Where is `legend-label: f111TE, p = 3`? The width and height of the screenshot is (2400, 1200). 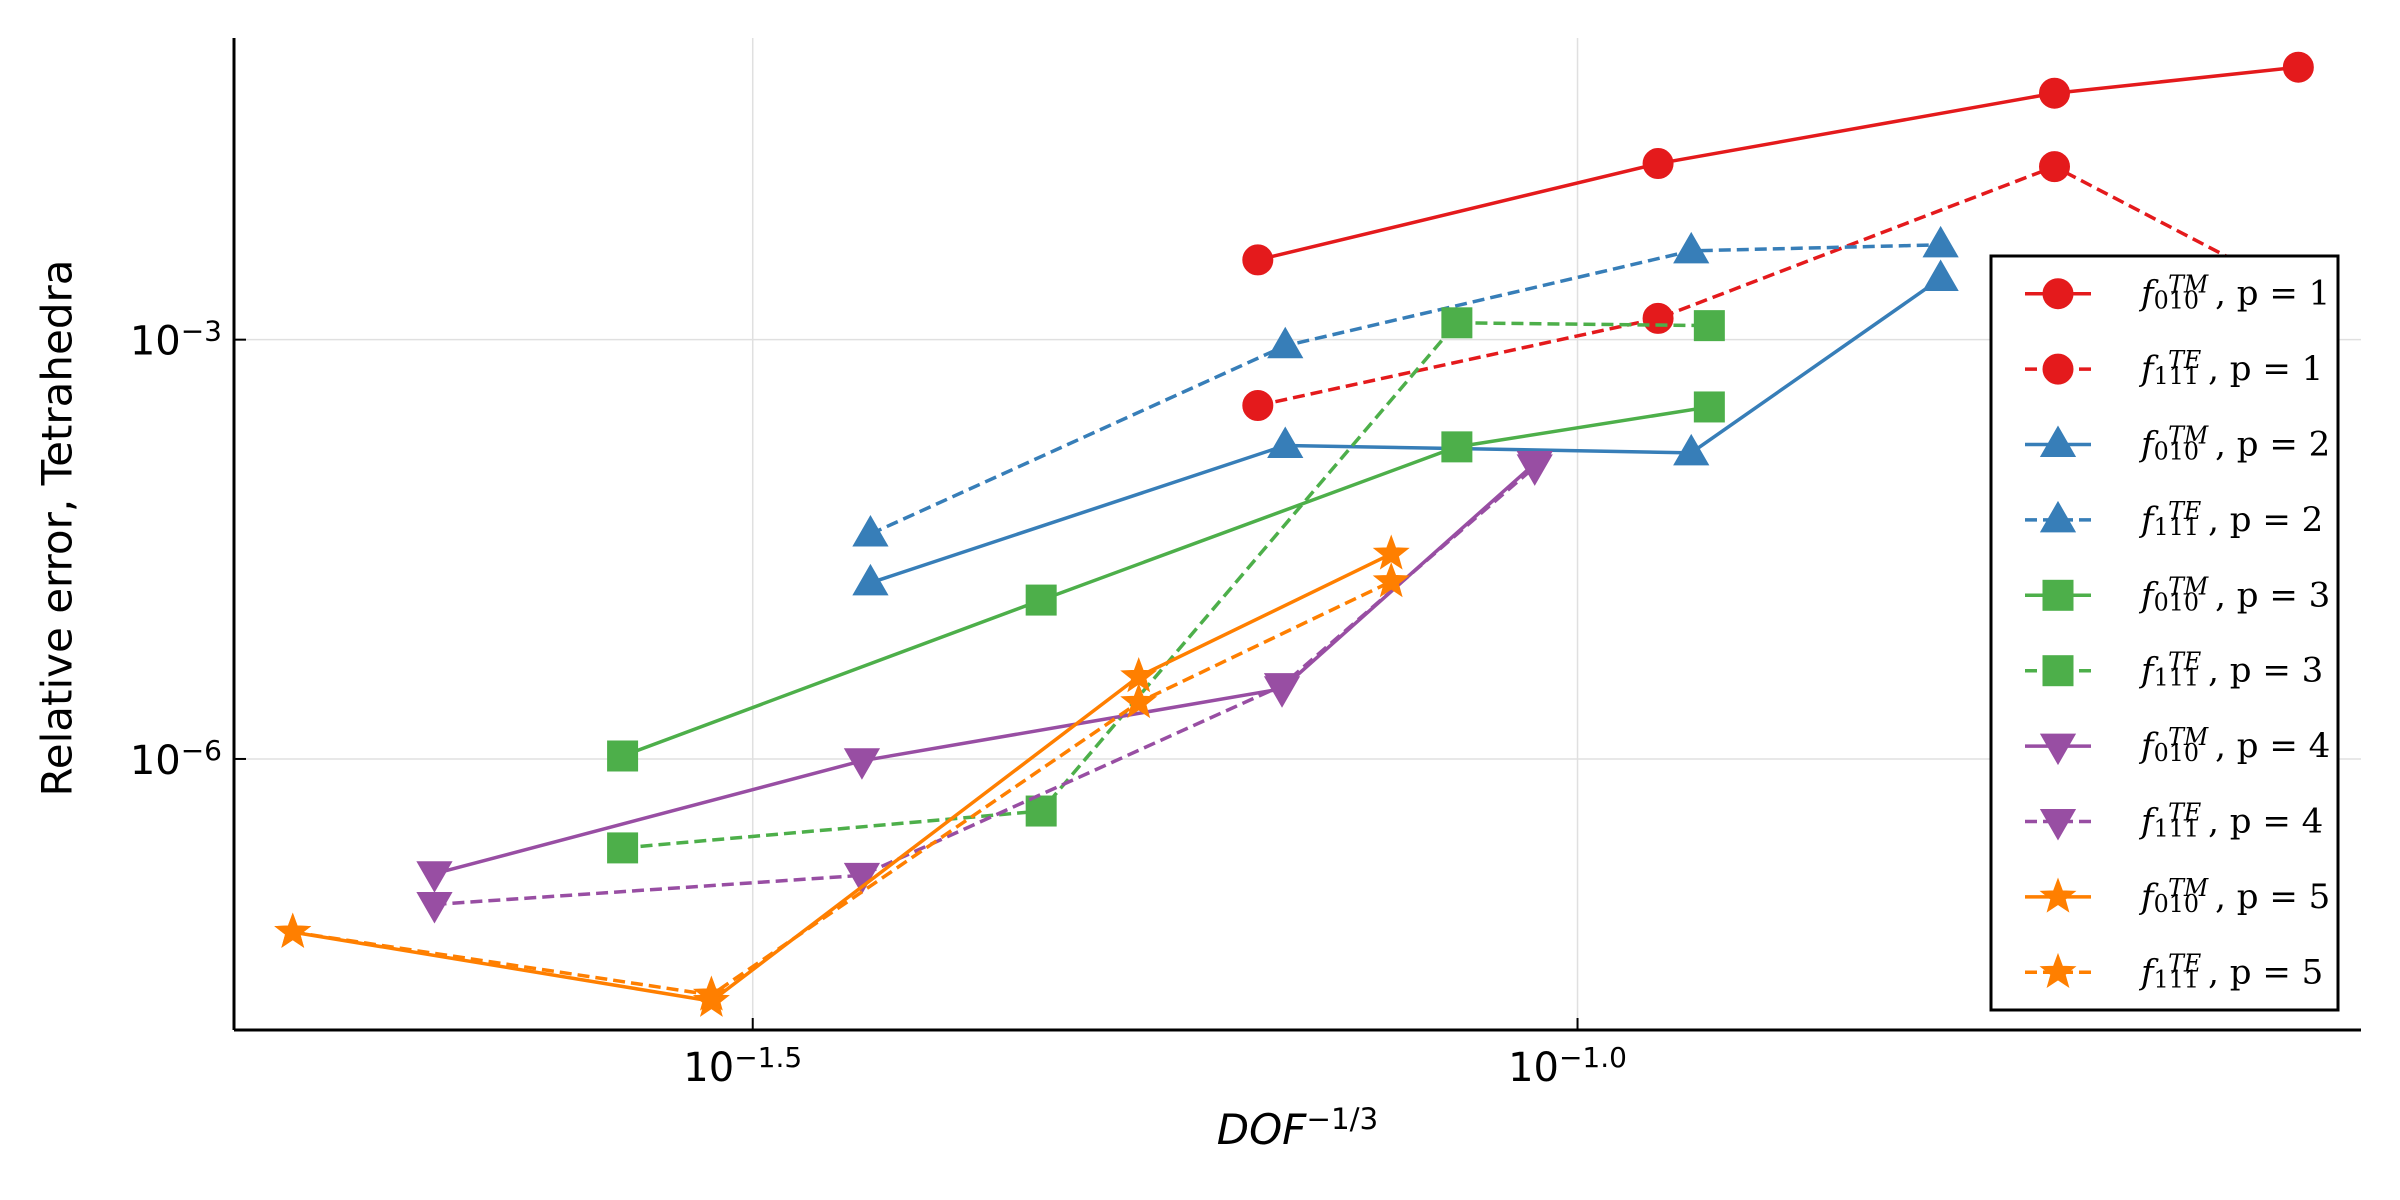 legend-label: f111TE, p = 3 is located at coordinates (2230, 670).